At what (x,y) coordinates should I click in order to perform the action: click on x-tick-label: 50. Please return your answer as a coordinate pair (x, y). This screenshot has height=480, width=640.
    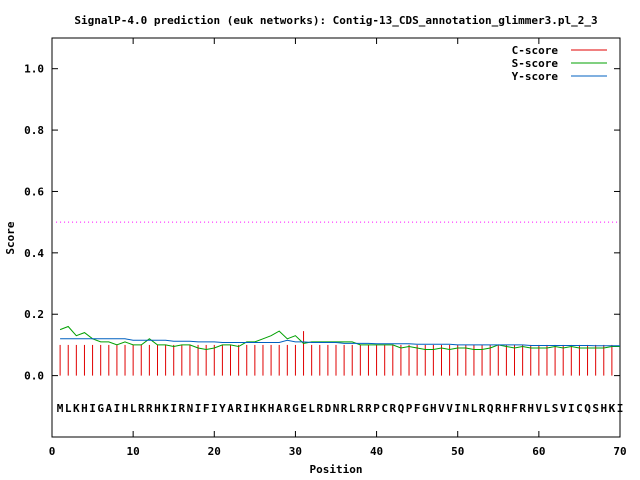
    Looking at the image, I should click on (457, 451).